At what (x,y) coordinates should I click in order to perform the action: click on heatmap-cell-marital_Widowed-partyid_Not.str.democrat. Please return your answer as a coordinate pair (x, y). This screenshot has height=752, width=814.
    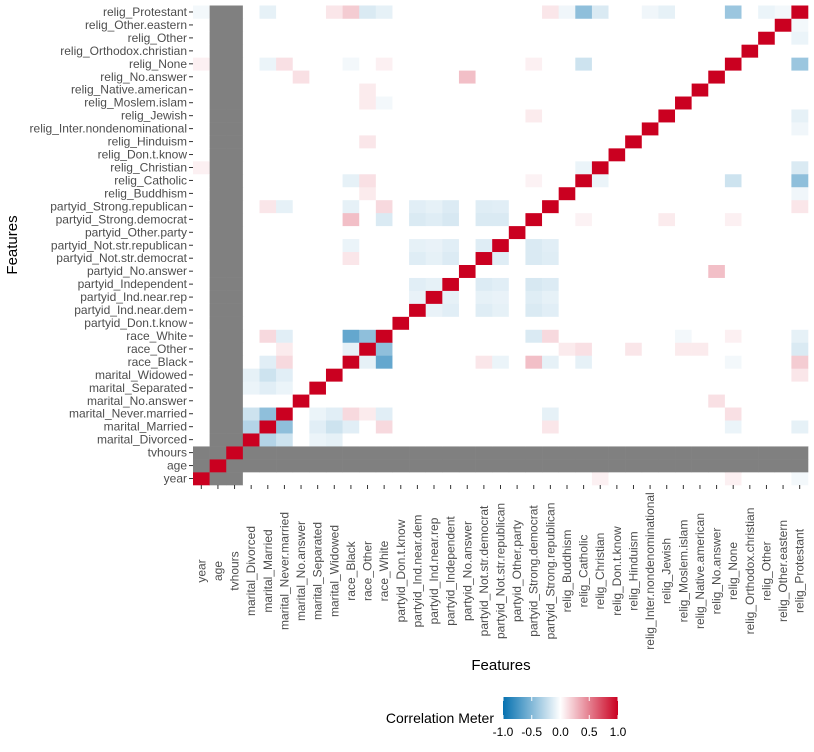
    Looking at the image, I should click on (484, 375).